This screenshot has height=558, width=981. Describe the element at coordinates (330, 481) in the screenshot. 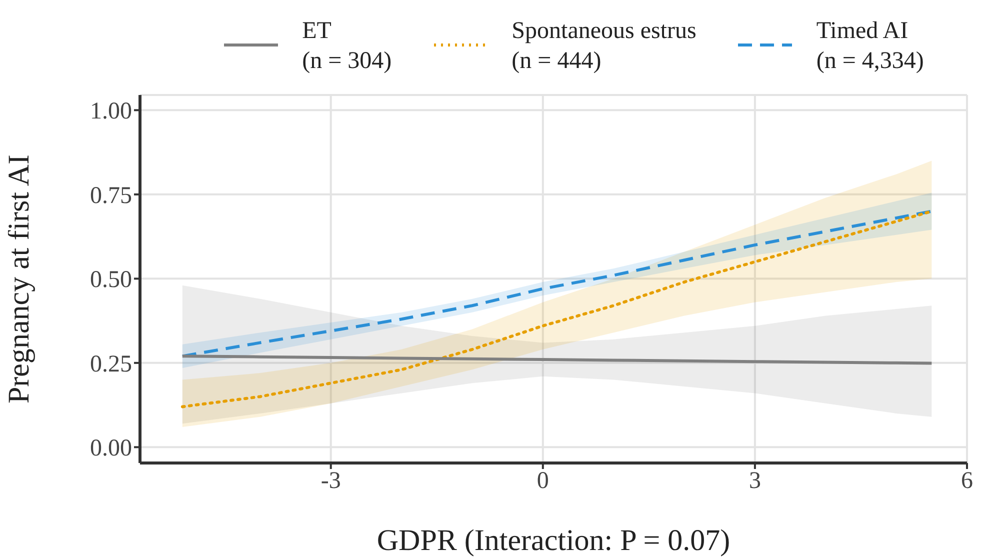

I see `x-tick-label: -3` at that location.